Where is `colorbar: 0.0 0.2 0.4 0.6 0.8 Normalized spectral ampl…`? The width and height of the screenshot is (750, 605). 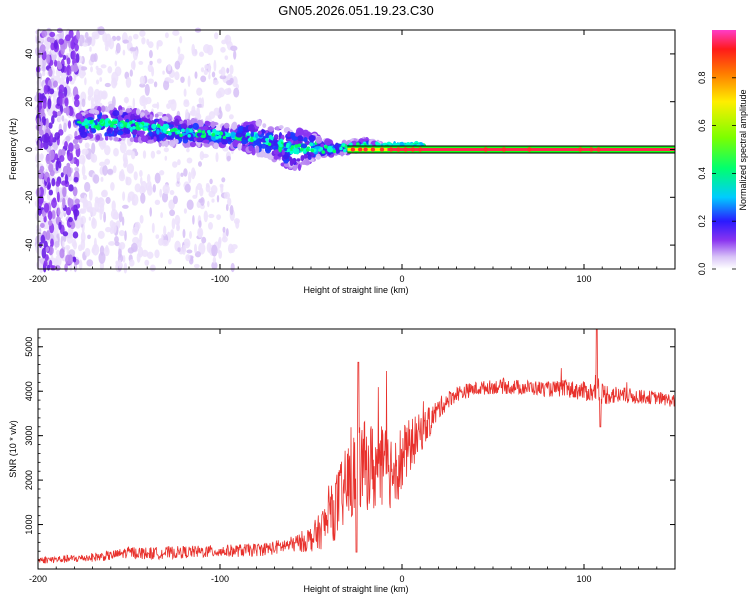
colorbar: 0.0 0.2 0.4 0.6 0.8 Normalized spectral ampl… is located at coordinates (722, 152).